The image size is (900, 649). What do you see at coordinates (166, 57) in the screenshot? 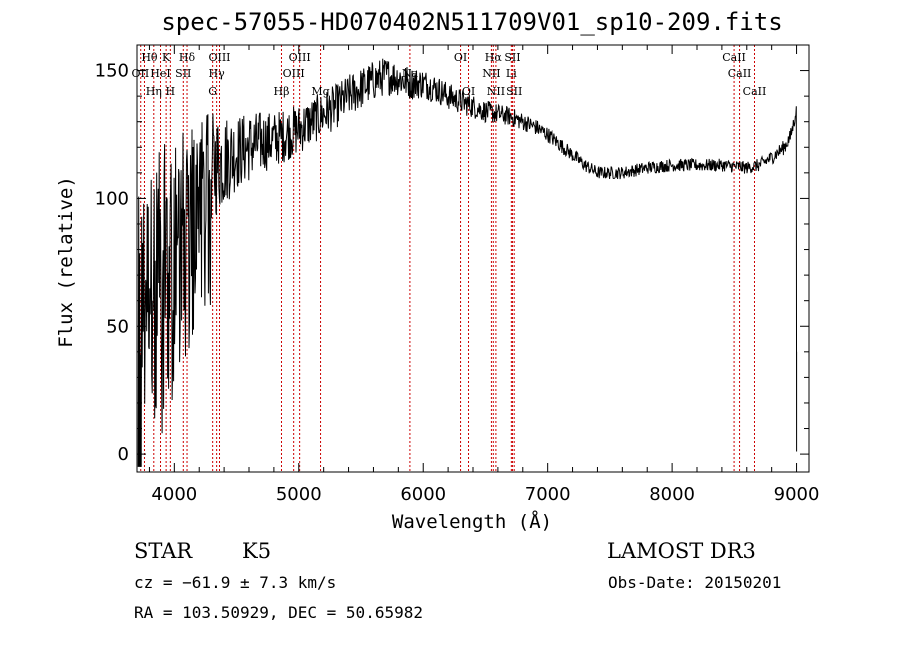
I see `line-label: K` at bounding box center [166, 57].